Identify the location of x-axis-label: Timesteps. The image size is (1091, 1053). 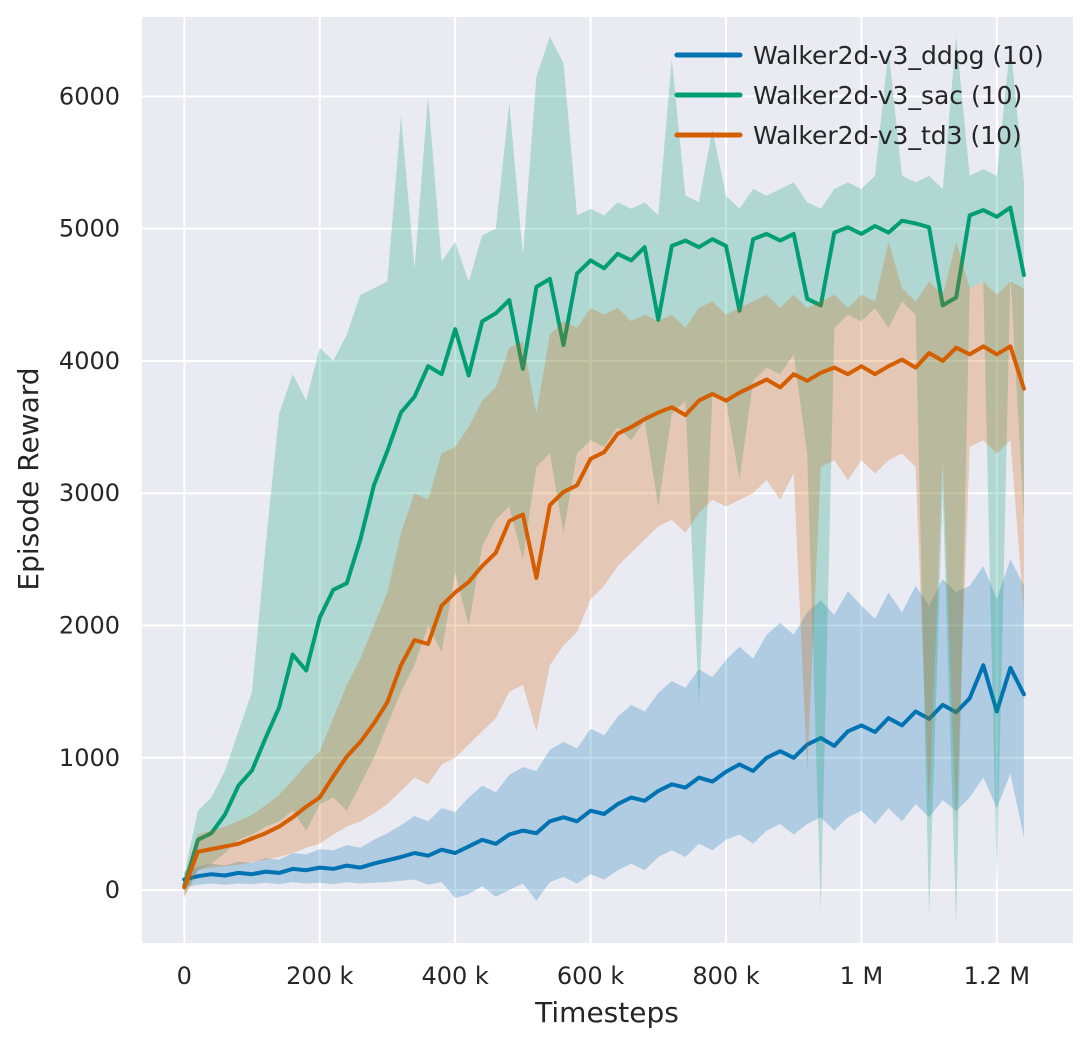
(606, 1012).